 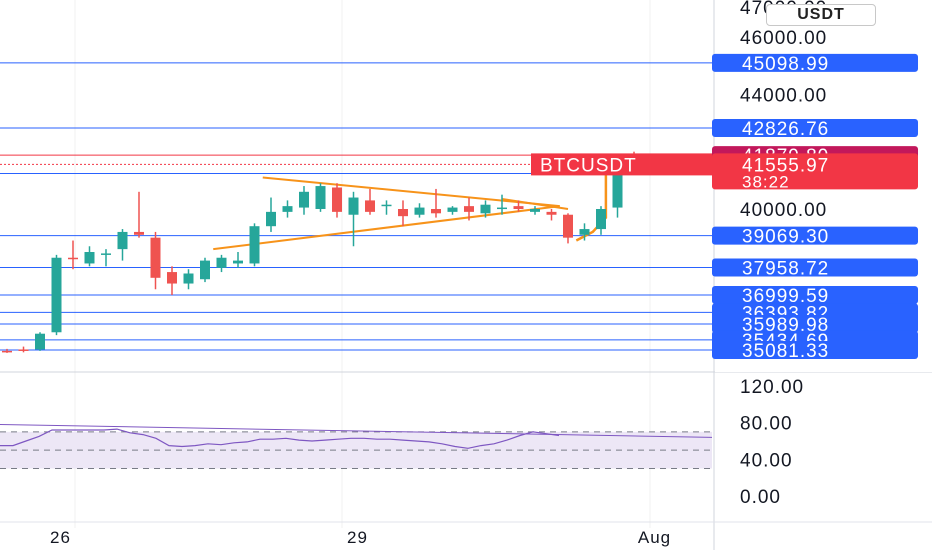 I want to click on time-tick-label: 26, so click(x=60, y=537).